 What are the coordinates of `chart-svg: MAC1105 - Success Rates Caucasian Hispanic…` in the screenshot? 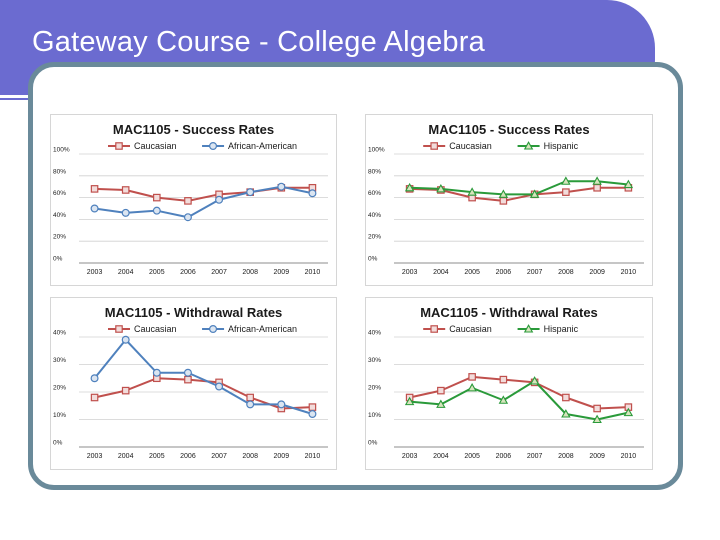 It's located at (506, 199).